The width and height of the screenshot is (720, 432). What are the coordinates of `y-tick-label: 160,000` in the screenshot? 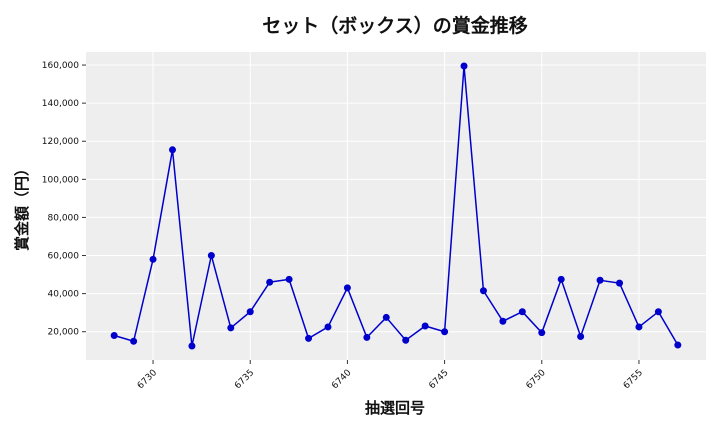 It's located at (60, 66).